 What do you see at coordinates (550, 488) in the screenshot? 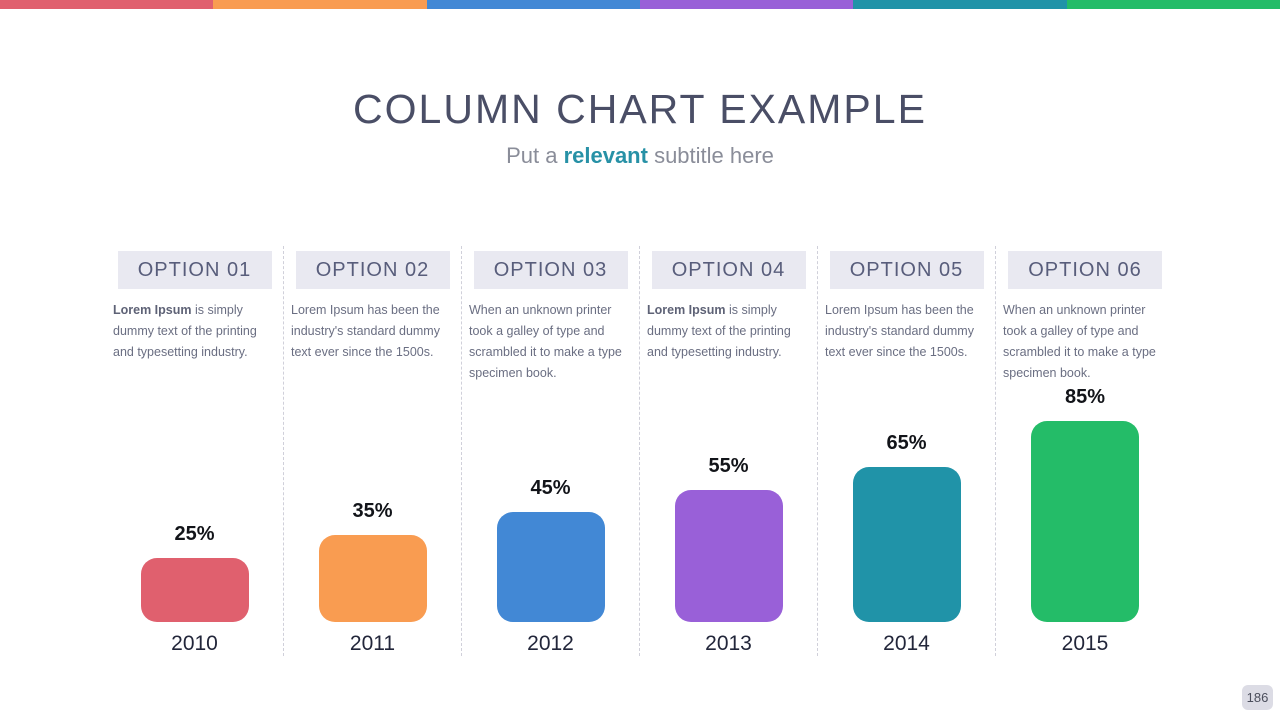
I see `bar-value-label: 45%` at bounding box center [550, 488].